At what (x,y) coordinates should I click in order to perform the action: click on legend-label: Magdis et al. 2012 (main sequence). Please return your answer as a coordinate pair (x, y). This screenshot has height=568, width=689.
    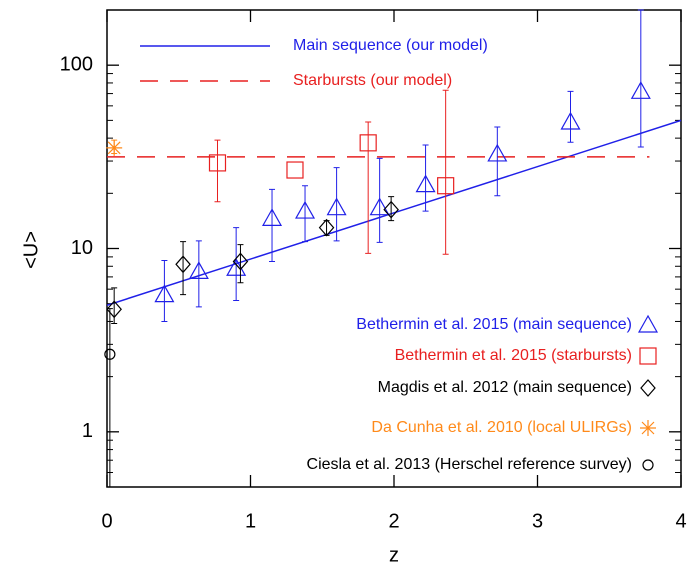
    Looking at the image, I should click on (505, 387).